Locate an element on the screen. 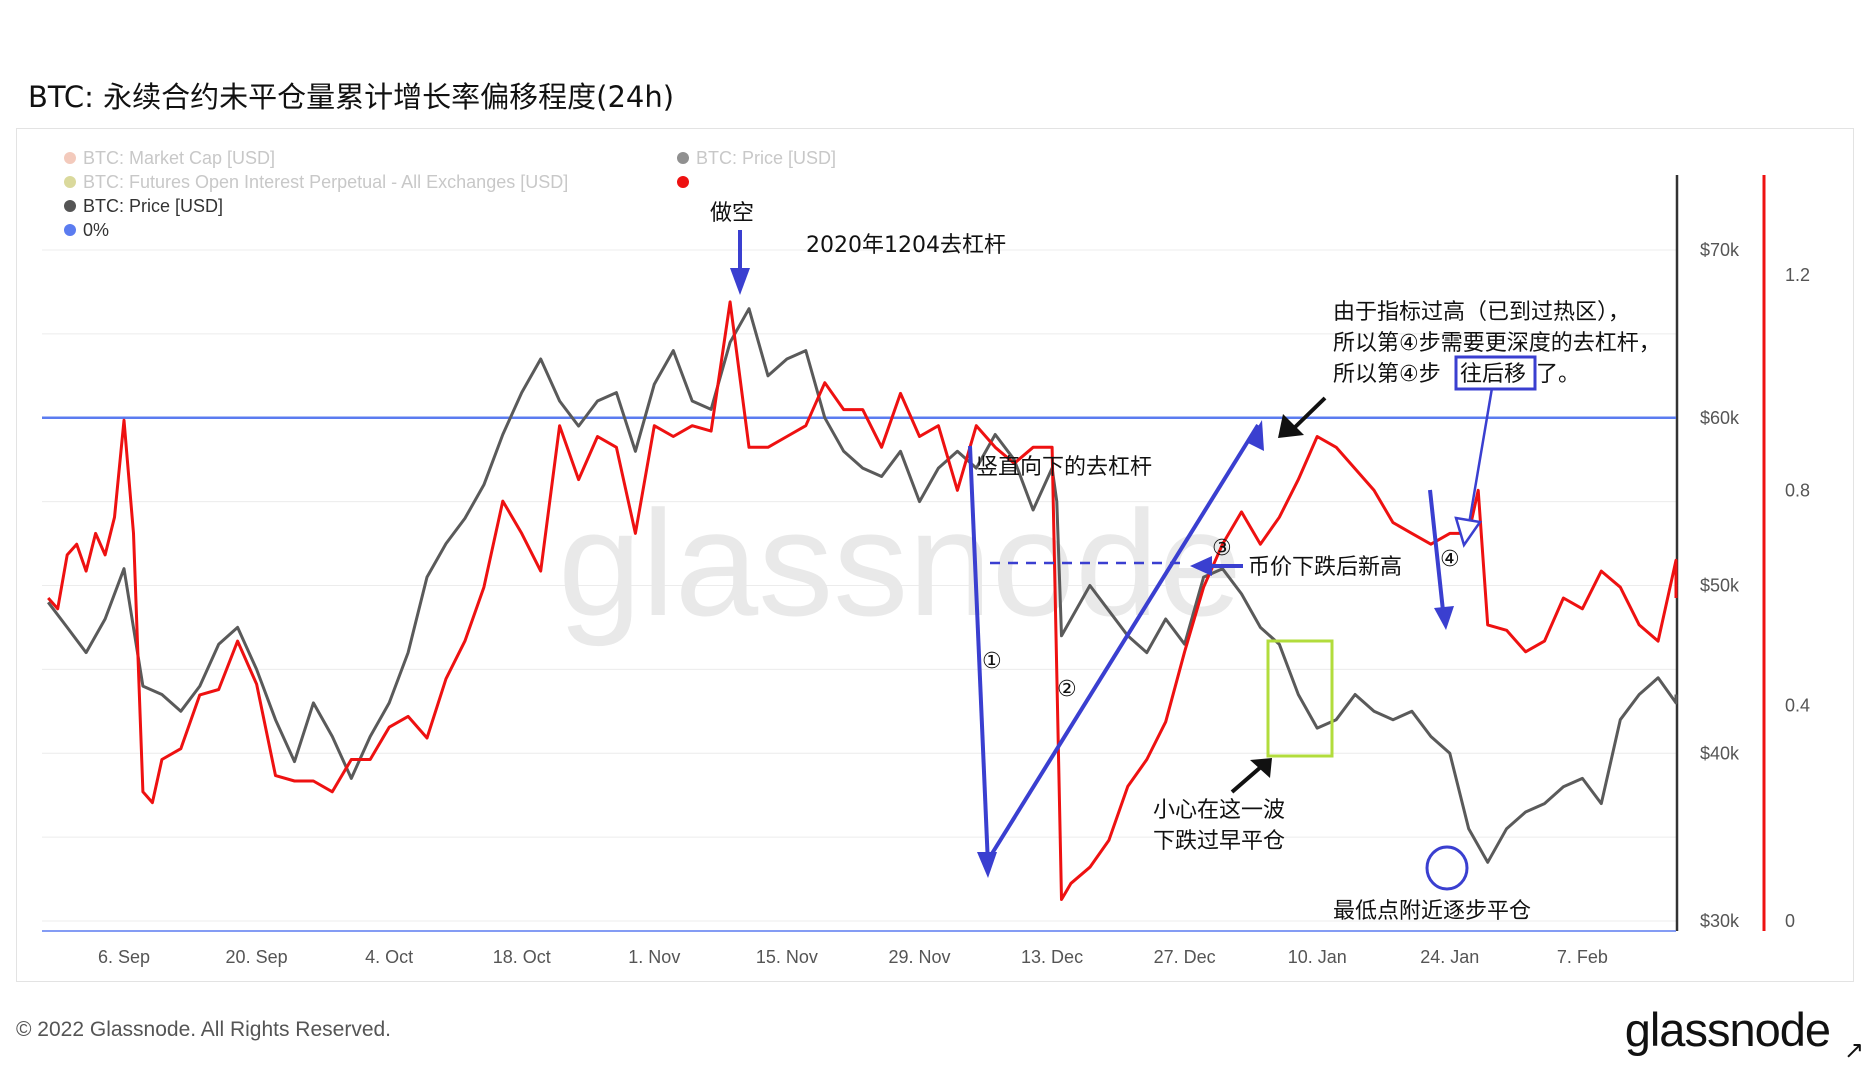 This screenshot has width=1872, height=1080. annotation-new-high: 币价下跌后新高 is located at coordinates (1325, 567).